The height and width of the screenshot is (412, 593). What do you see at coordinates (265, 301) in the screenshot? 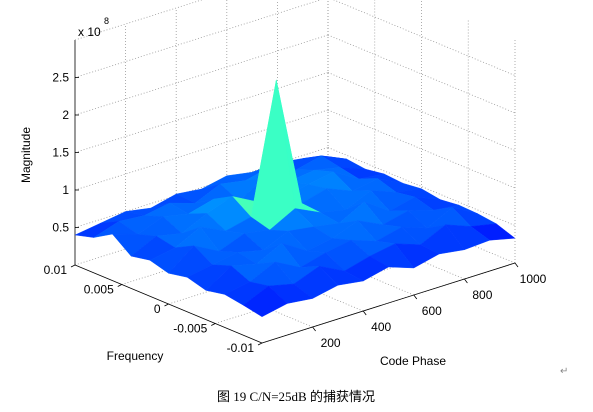
I see `surface-cell` at bounding box center [265, 301].